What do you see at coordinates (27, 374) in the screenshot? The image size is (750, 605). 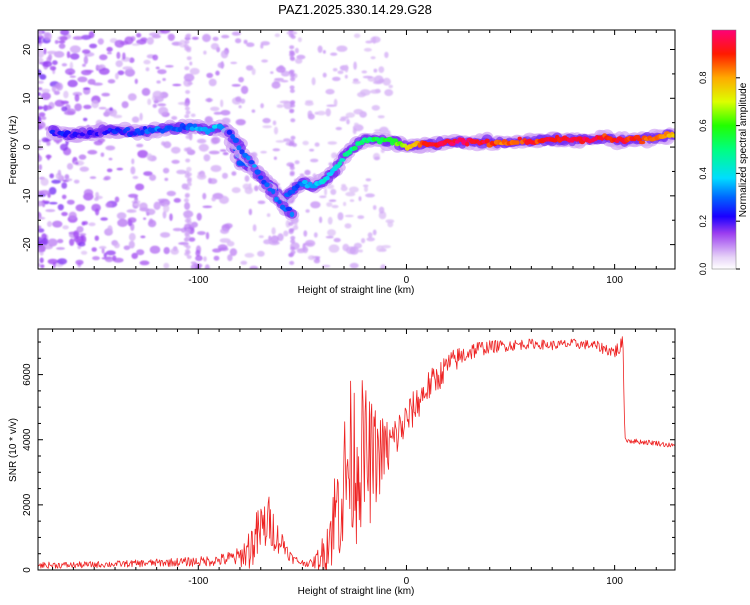 I see `y-tick-label: 6000` at bounding box center [27, 374].